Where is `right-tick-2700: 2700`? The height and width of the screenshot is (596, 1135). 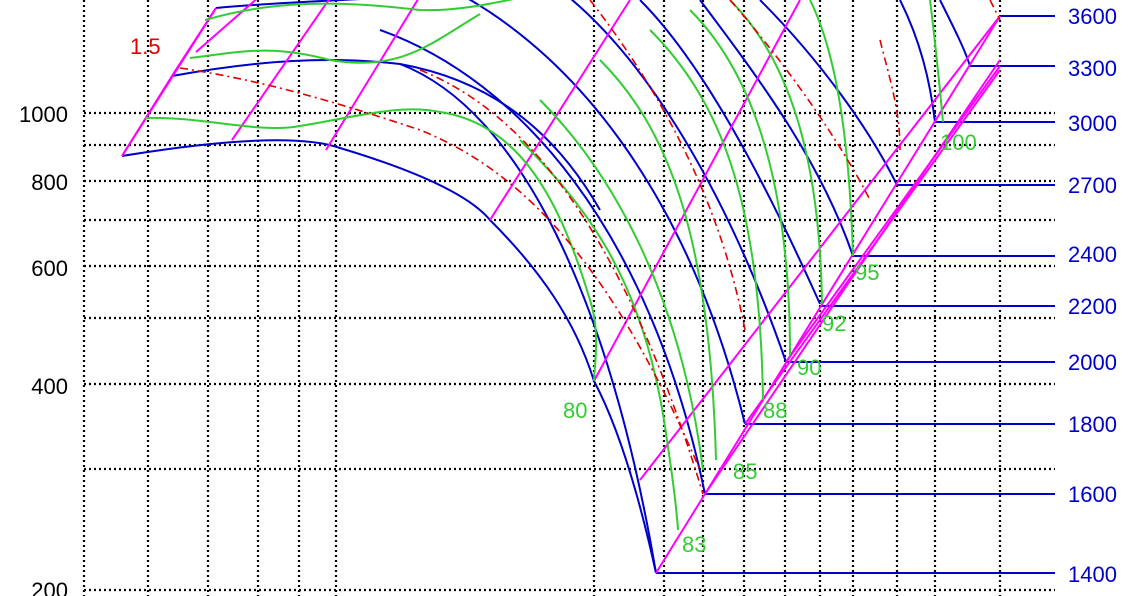
right-tick-2700: 2700 is located at coordinates (1092, 185).